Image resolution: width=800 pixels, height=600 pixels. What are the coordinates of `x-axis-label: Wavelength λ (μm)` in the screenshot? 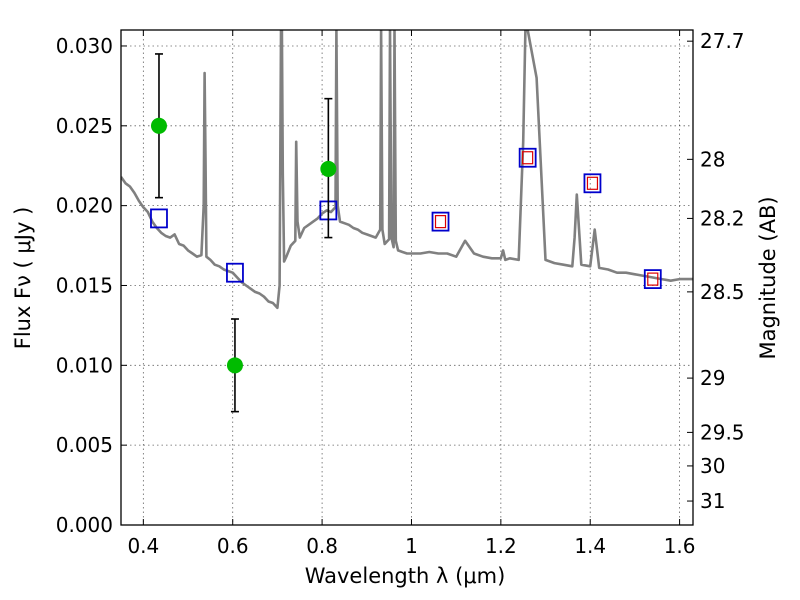 It's located at (405, 576).